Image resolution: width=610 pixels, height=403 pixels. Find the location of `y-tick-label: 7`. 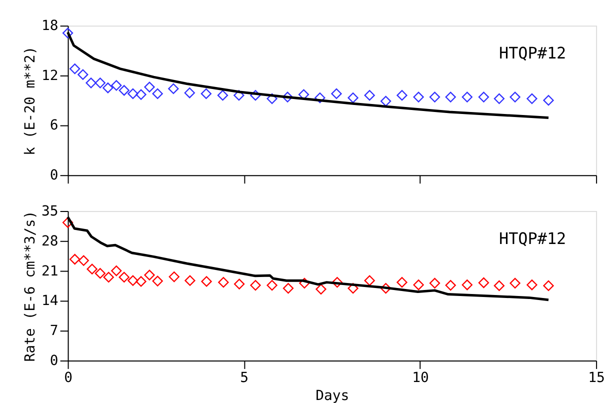

y-tick-label: 7 is located at coordinates (54, 331).